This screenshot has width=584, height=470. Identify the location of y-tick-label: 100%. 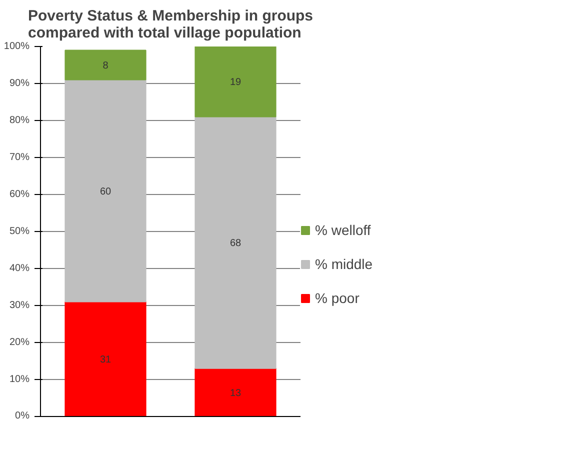
(17, 46).